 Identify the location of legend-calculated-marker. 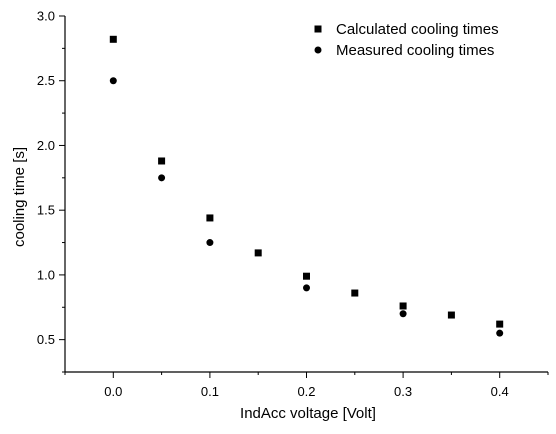
(318, 29).